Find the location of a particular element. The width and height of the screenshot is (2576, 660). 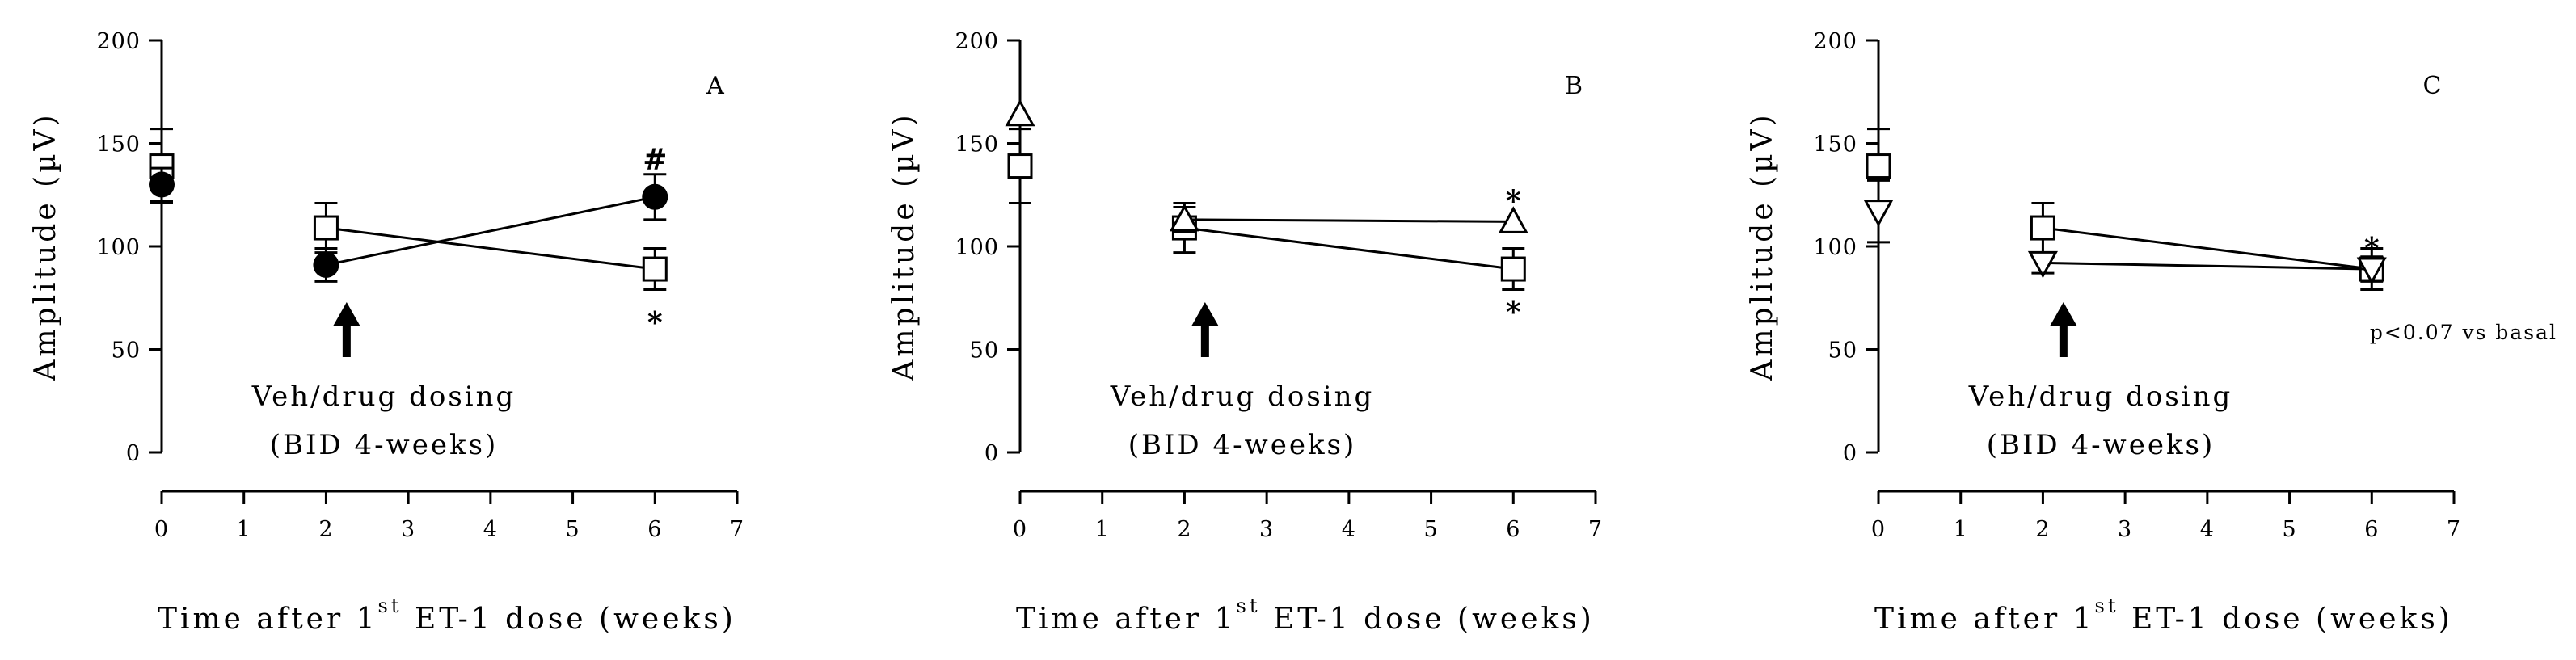

significance-marker: # is located at coordinates (655, 160).